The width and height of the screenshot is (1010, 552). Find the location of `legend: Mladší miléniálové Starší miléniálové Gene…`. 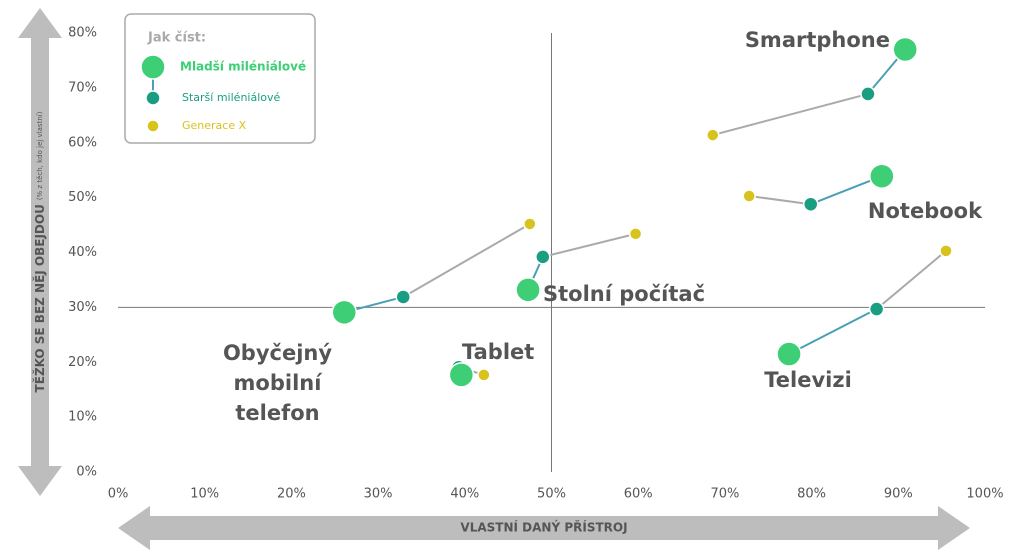

legend: Mladší miléniálové Starší miléniálové Gene… is located at coordinates (223, 93).